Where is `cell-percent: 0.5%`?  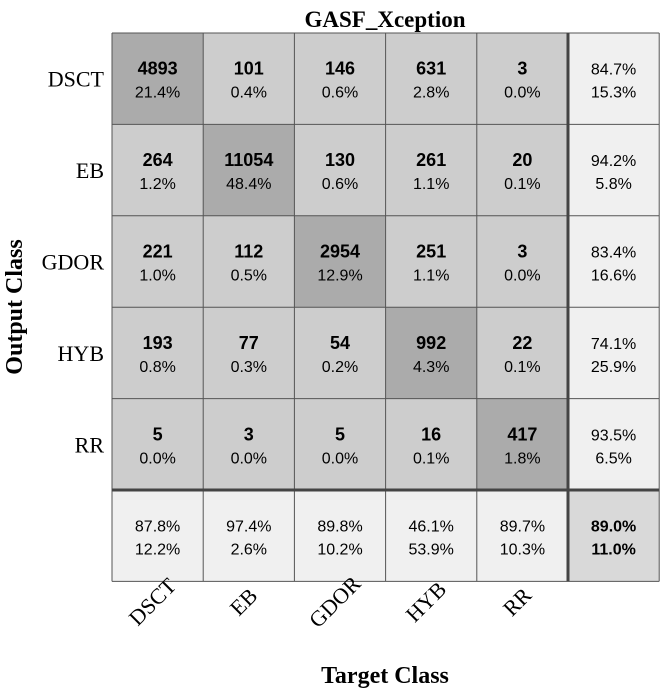
cell-percent: 0.5% is located at coordinates (249, 276).